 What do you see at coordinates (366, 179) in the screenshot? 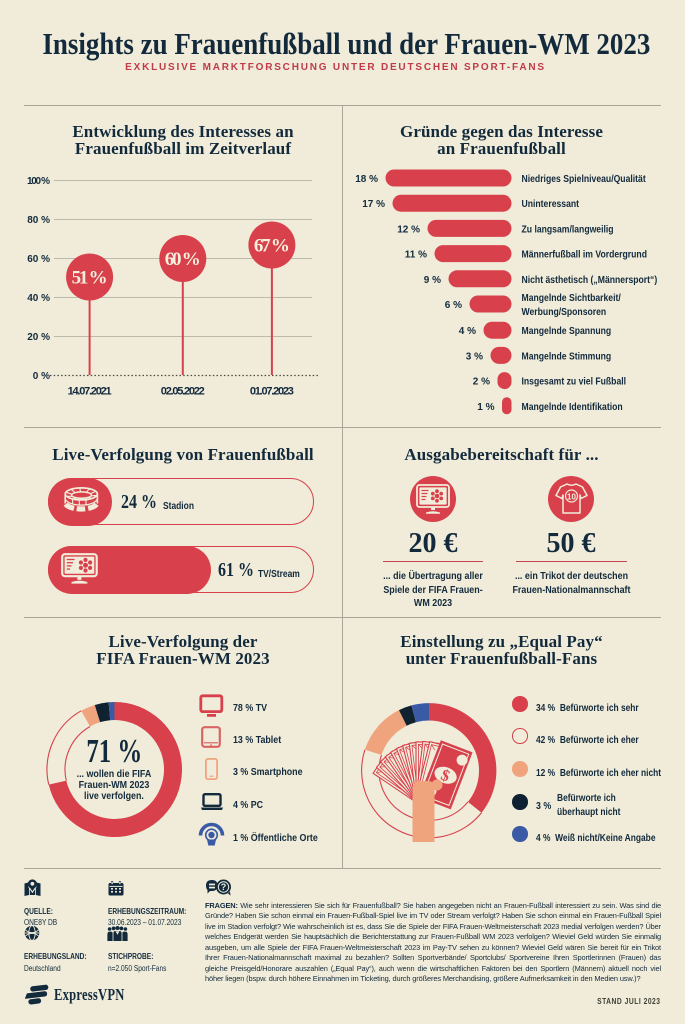
I see `svg-text: 18 %` at bounding box center [366, 179].